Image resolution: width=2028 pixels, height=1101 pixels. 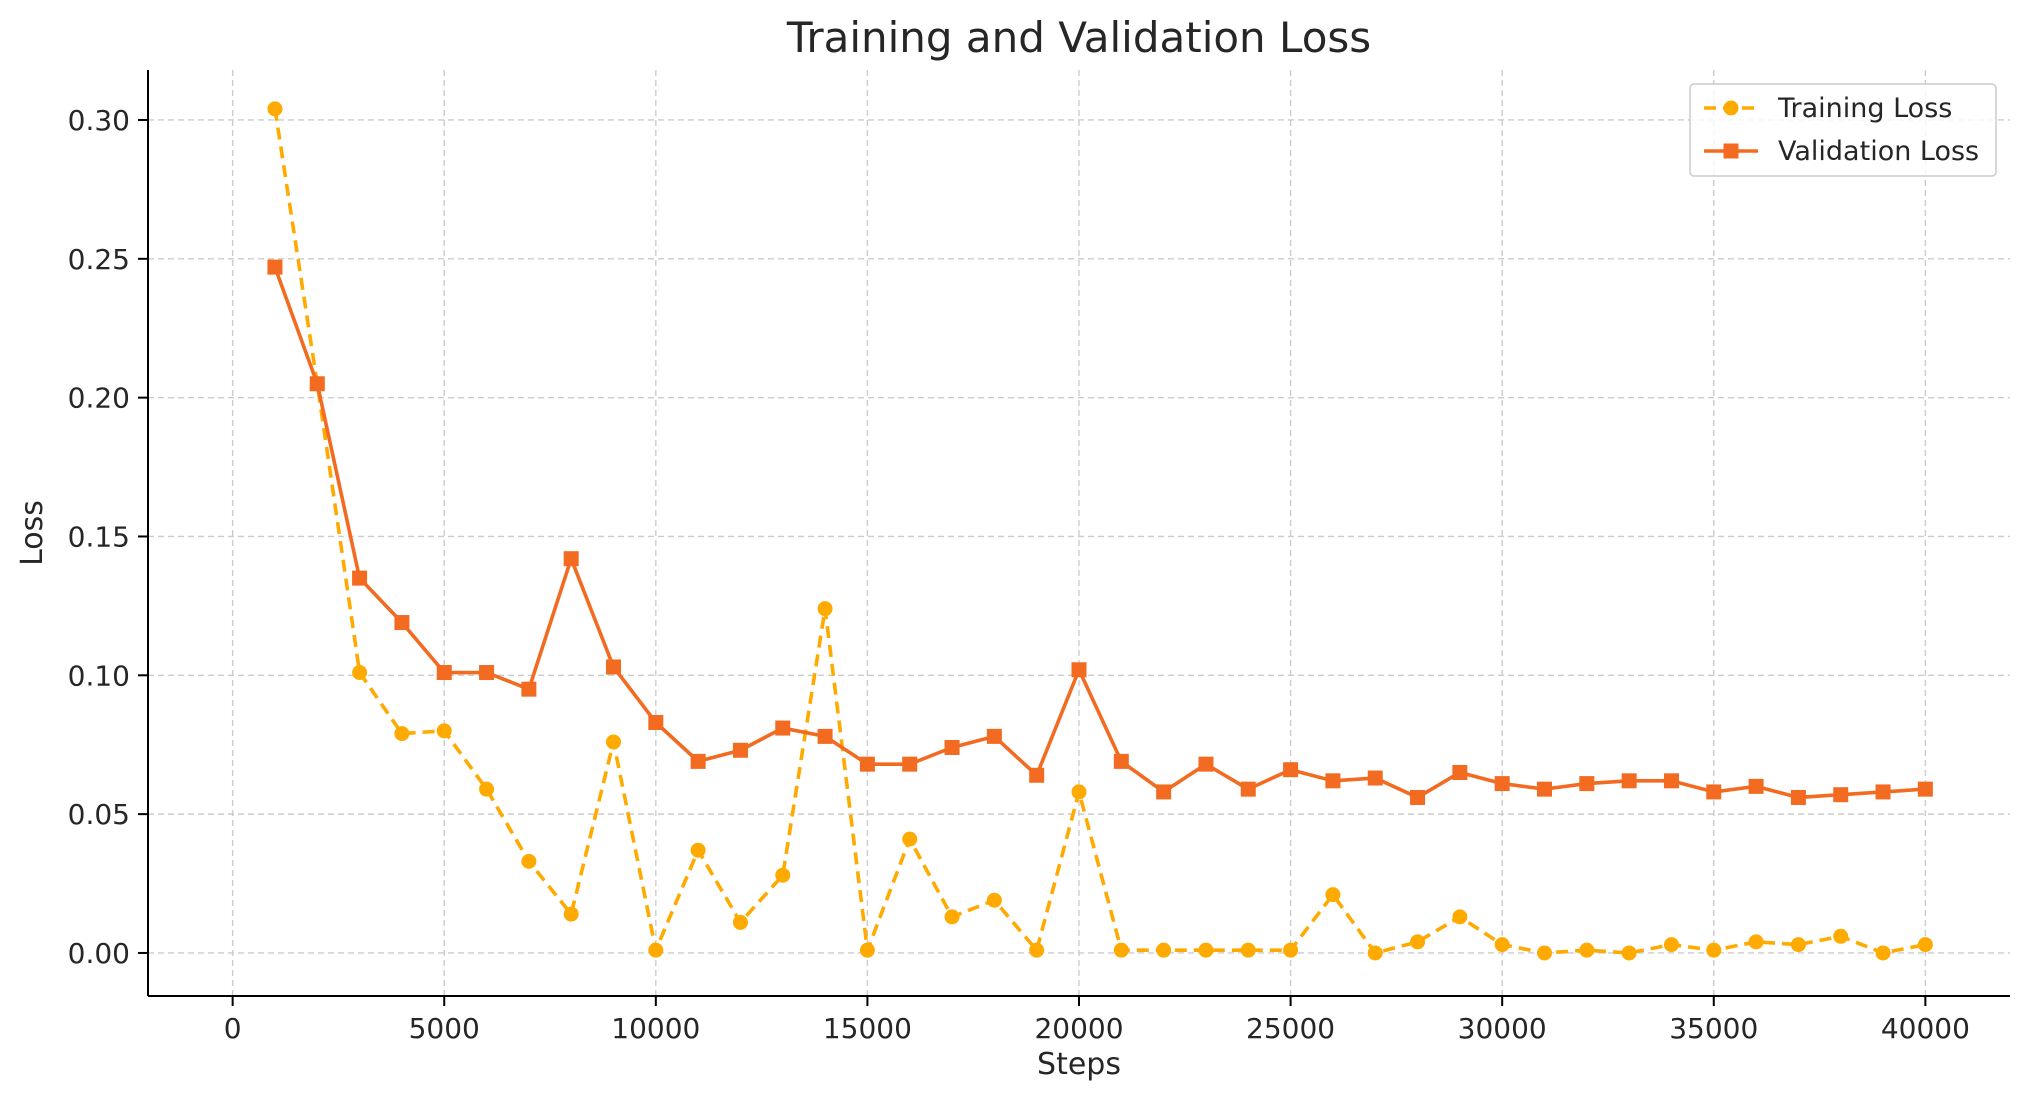 I want to click on x-tick-label: 40000, so click(x=1925, y=1028).